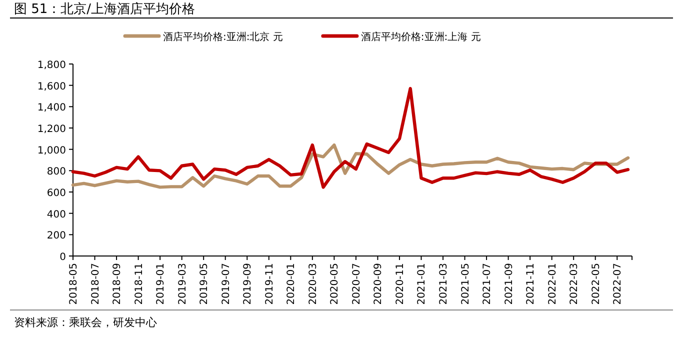 Image resolution: width=683 pixels, height=341 pixels. Describe the element at coordinates (51, 65) in the screenshot. I see `y-tick-label: 1,800` at that location.